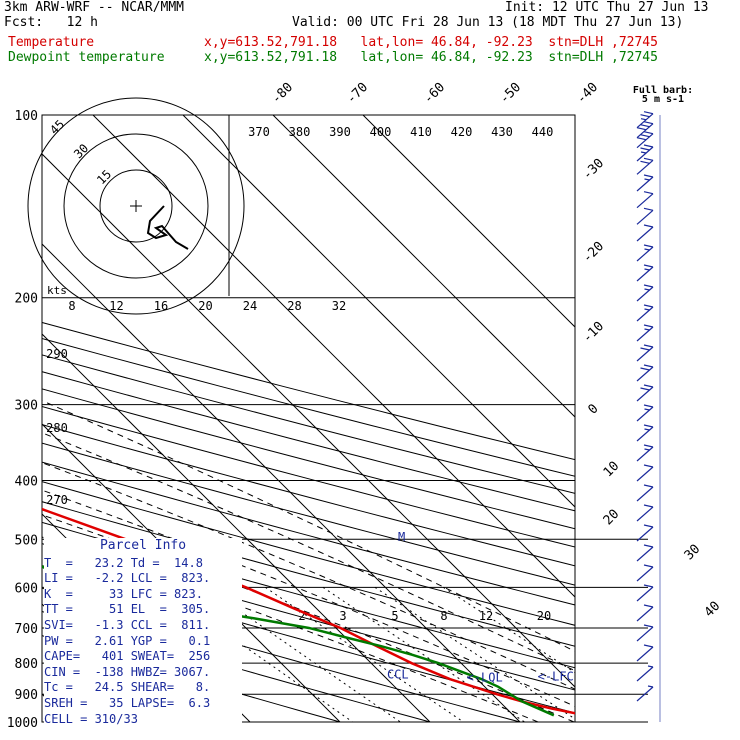 The height and width of the screenshot is (740, 740). Describe the element at coordinates (161, 306) in the screenshot. I see `hodograph-speed-label: 16` at that location.